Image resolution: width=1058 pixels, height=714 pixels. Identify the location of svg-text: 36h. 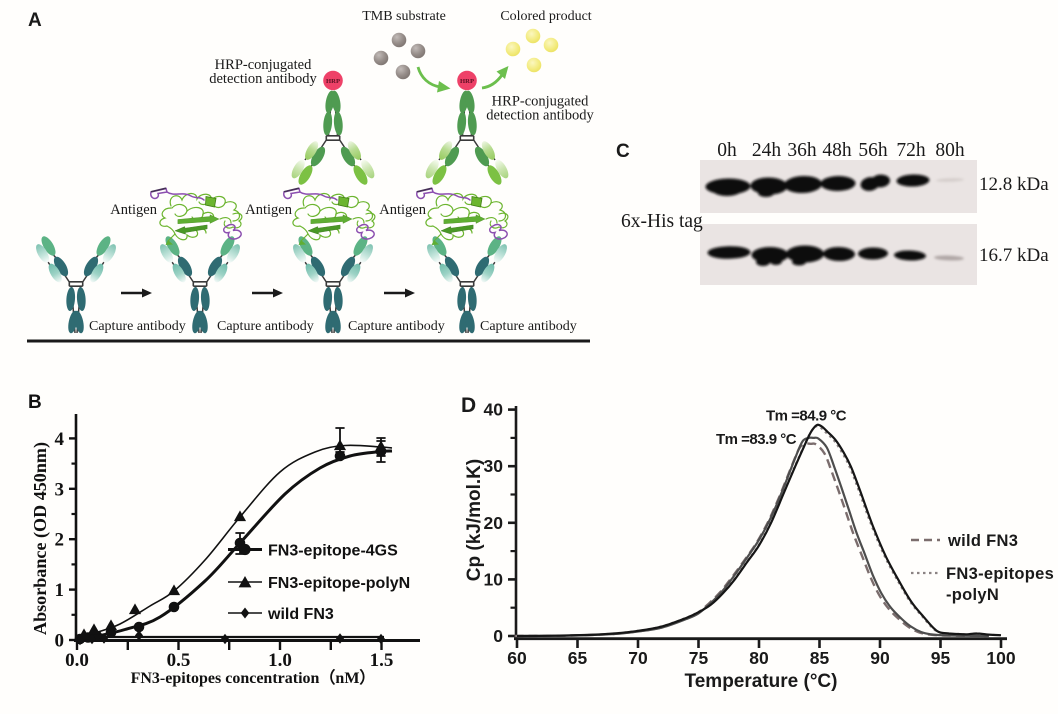
(802, 150).